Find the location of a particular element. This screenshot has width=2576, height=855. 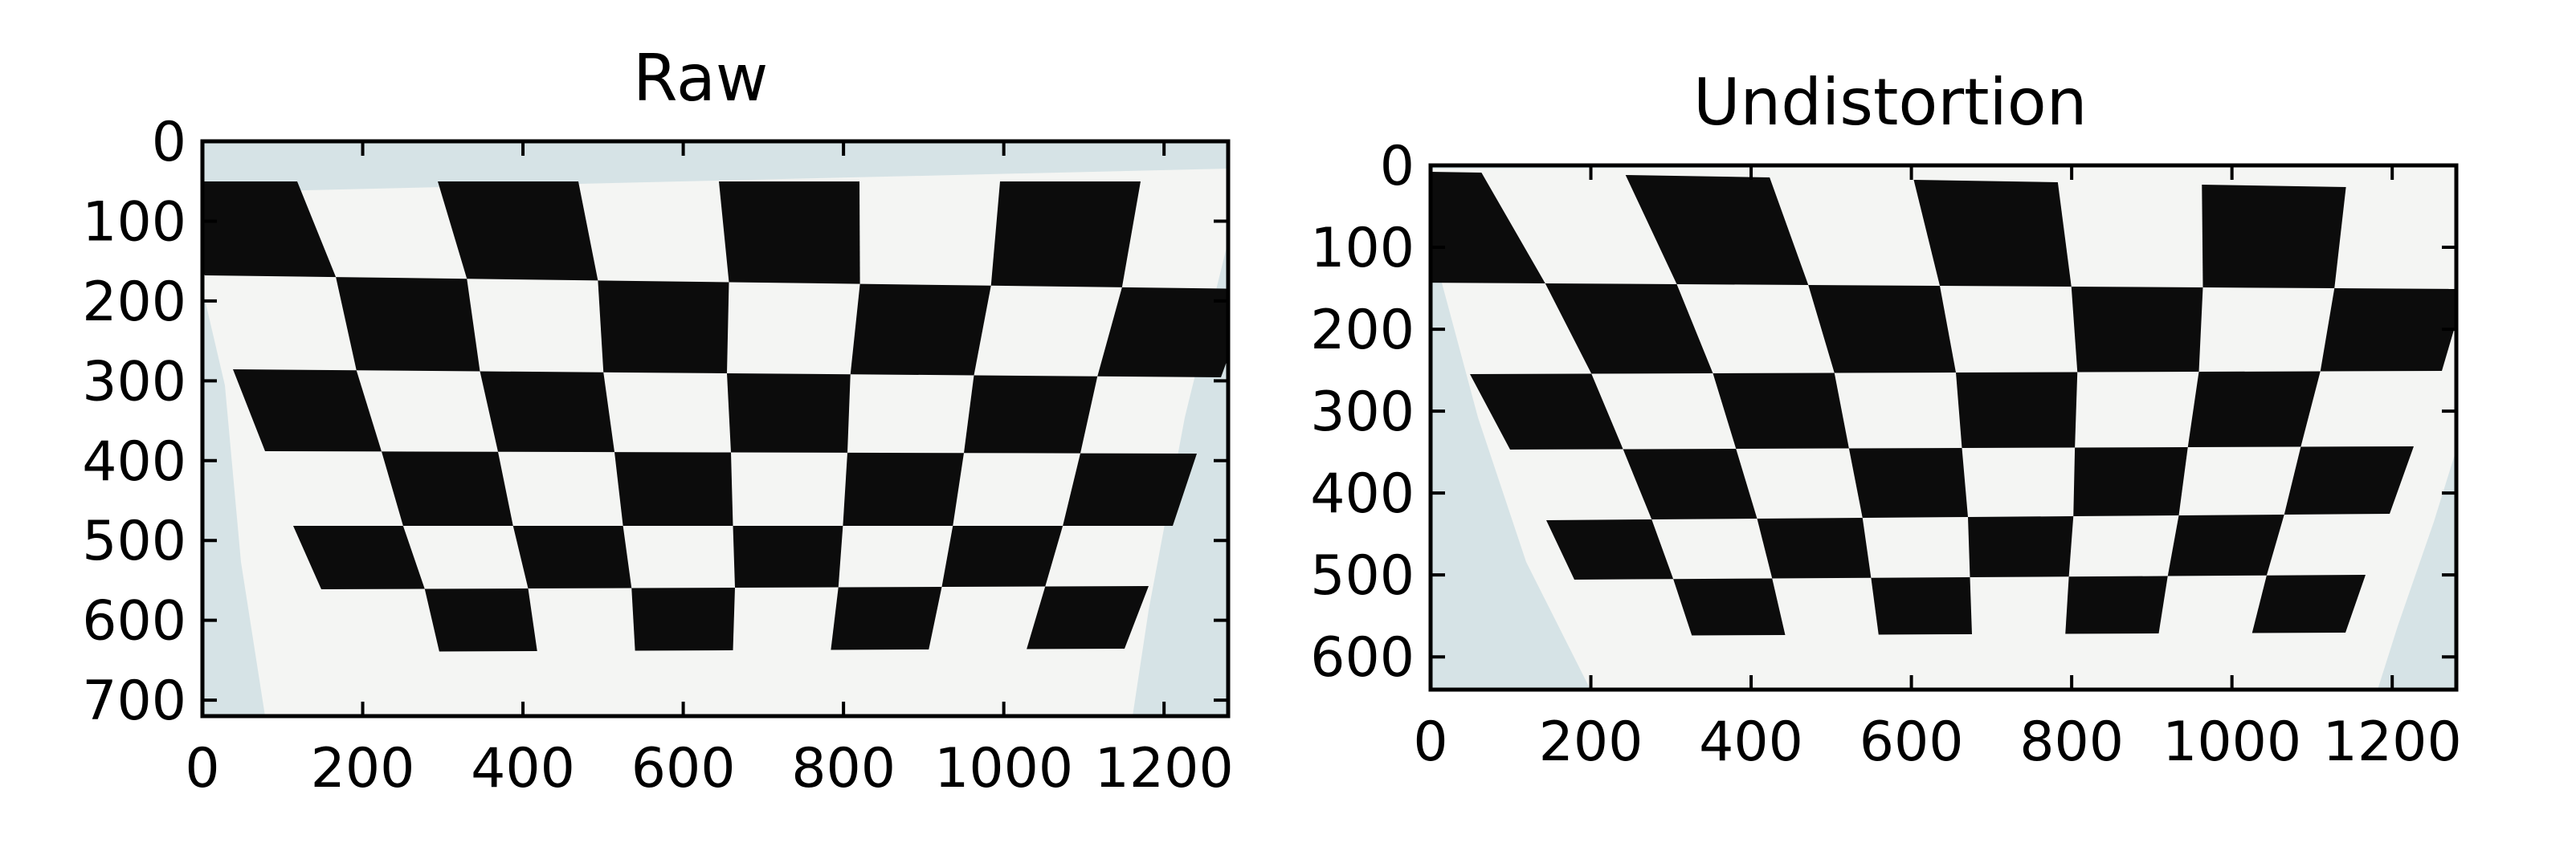

undistortion-y-tick-label: 500 is located at coordinates (1362, 576).